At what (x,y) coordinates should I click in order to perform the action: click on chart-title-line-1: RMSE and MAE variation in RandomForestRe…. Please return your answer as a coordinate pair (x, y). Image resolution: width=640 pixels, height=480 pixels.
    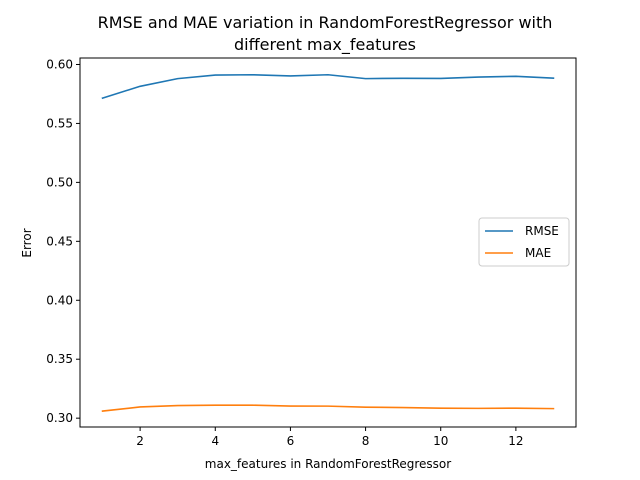
    Looking at the image, I should click on (325, 22).